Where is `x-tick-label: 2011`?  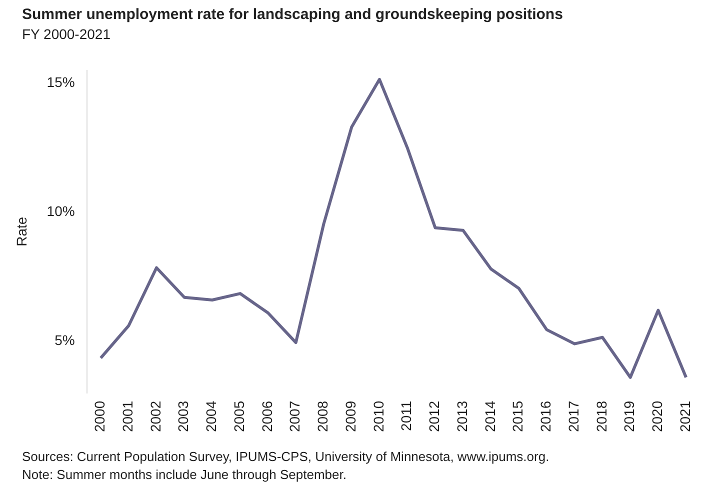
x-tick-label: 2011 is located at coordinates (406, 415).